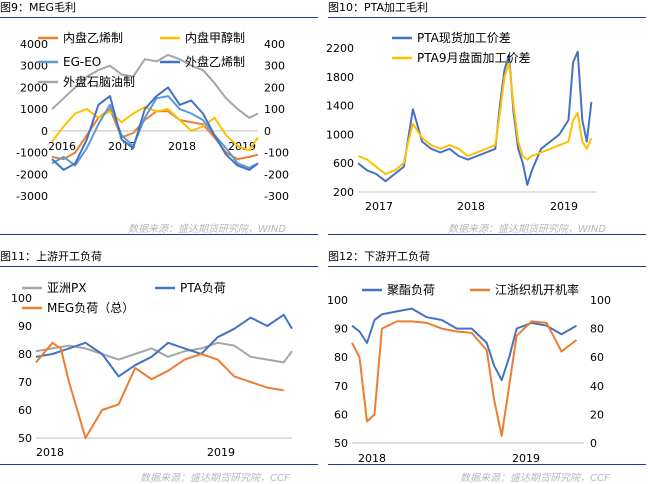 The width and height of the screenshot is (648, 484). Describe the element at coordinates (379, 206) in the screenshot. I see `x-tick-label-c1-0: 2017` at that location.